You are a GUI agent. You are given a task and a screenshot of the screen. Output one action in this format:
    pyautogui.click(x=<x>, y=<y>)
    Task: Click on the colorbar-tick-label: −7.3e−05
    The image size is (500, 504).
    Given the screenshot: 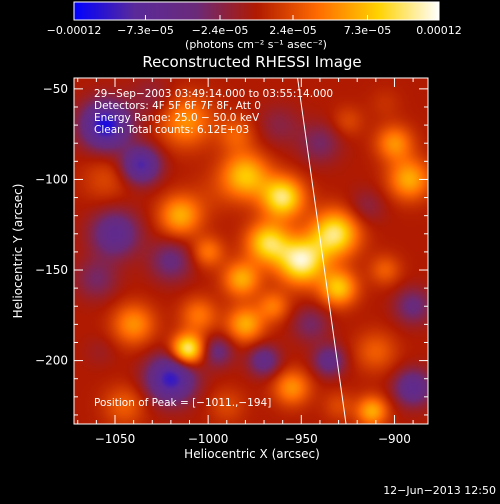 What is the action you would take?
    pyautogui.click(x=145, y=30)
    